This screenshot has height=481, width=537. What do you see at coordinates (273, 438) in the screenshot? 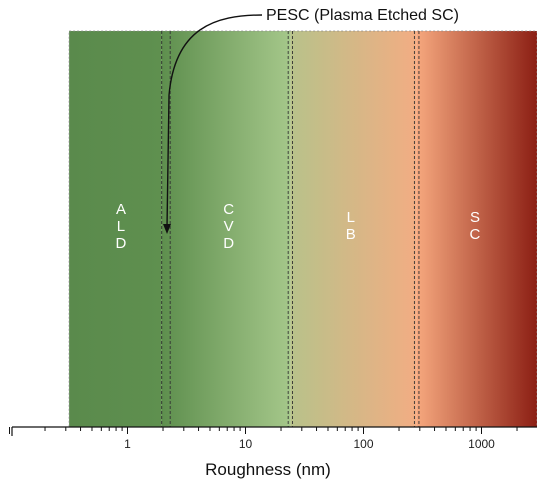
I see `x-axis: 1 10 100 1000` at bounding box center [273, 438].